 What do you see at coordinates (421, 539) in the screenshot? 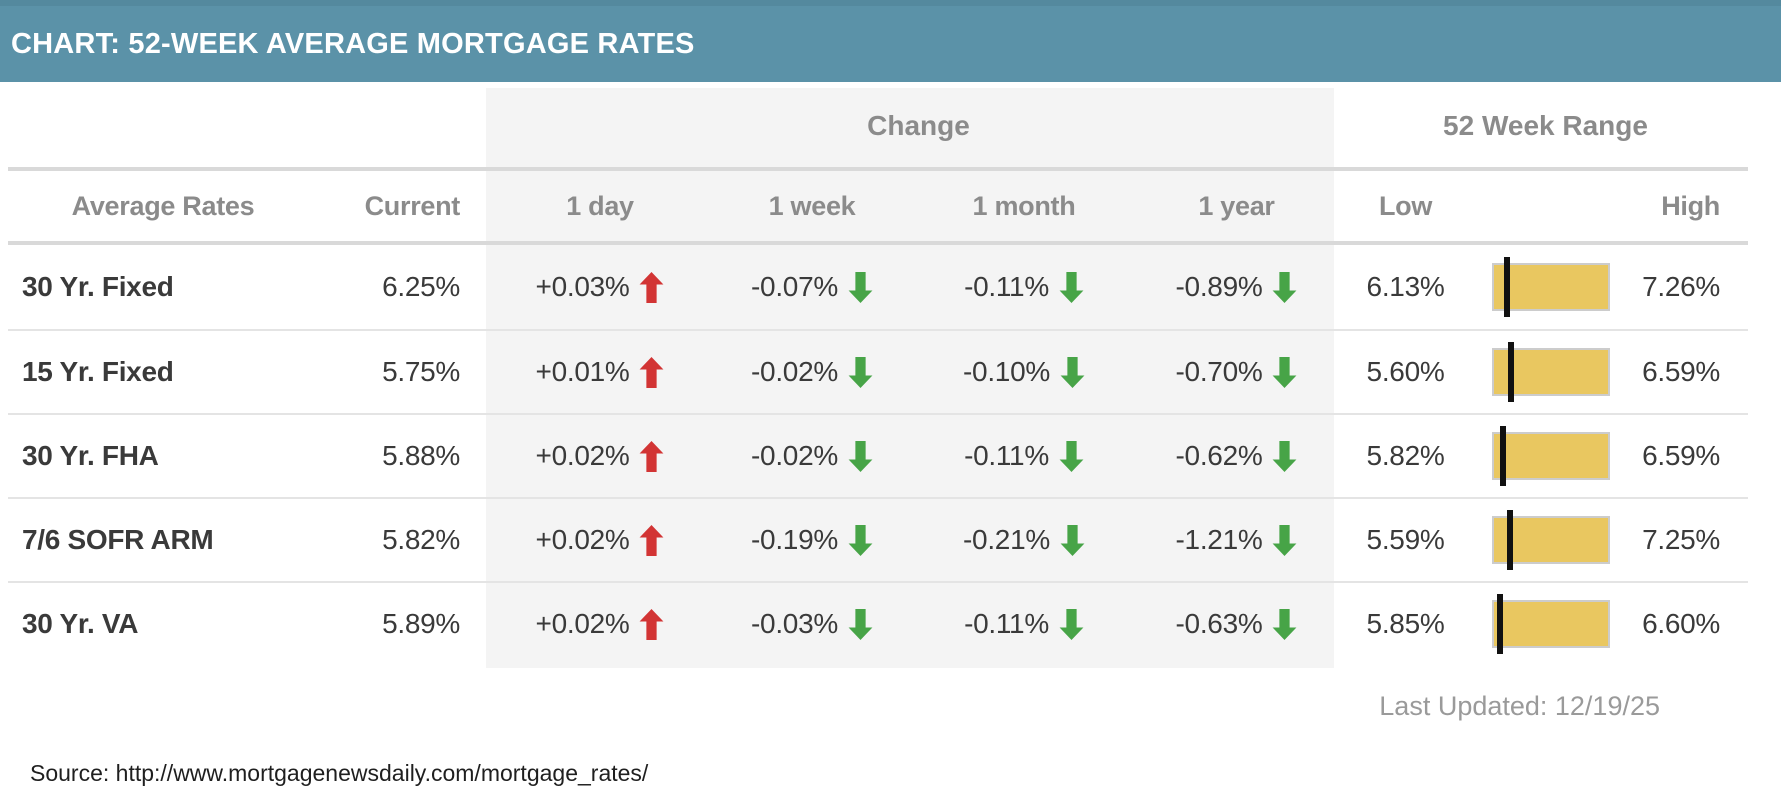
I see `current-rate: 5.82%` at bounding box center [421, 539].